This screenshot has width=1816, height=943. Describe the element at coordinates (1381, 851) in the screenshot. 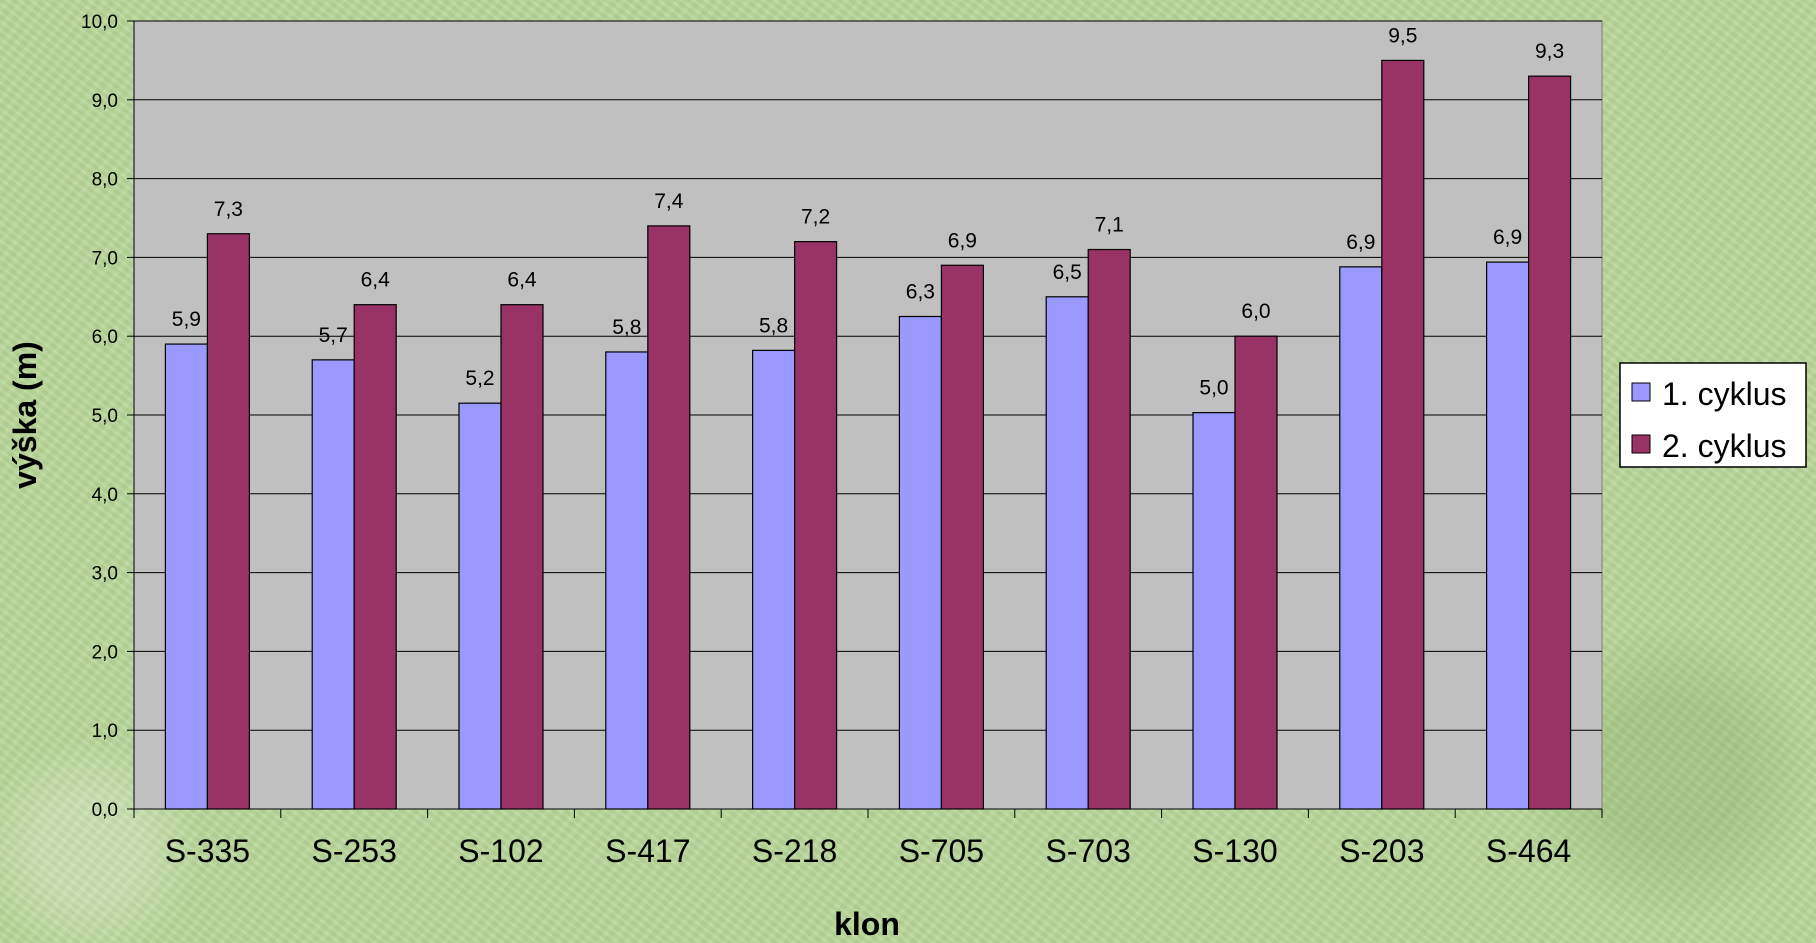

I see `x-tick-label: S-203` at that location.